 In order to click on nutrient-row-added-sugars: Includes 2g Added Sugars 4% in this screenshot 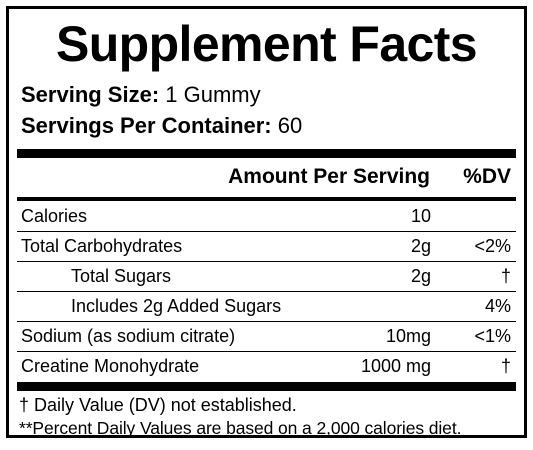, I will do `click(266, 307)`.